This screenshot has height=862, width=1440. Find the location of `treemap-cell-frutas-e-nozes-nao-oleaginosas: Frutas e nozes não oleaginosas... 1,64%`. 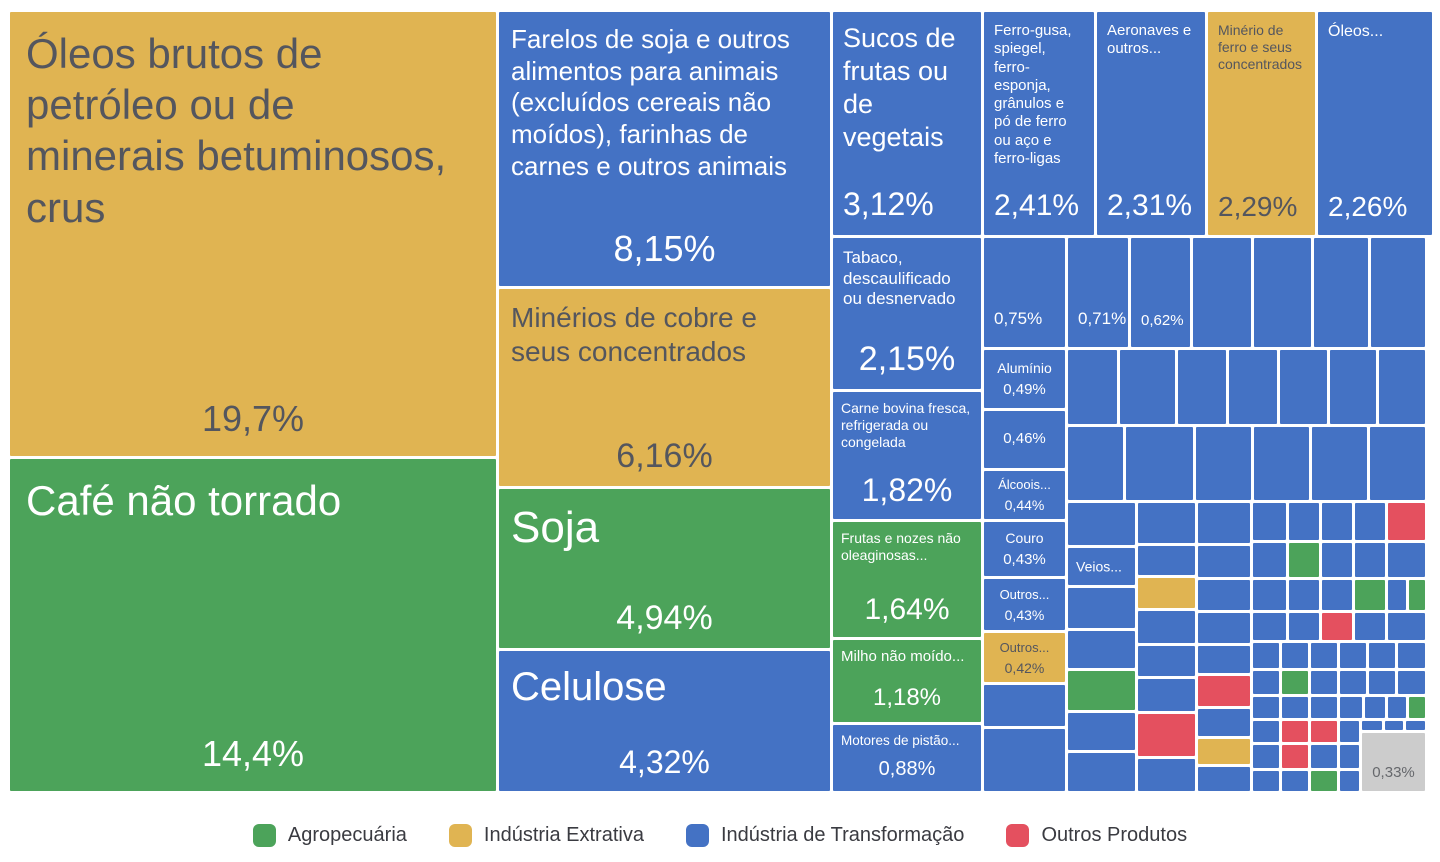

treemap-cell-frutas-e-nozes-nao-oleaginosas: Frutas e nozes não oleaginosas... 1,64% is located at coordinates (907, 579).